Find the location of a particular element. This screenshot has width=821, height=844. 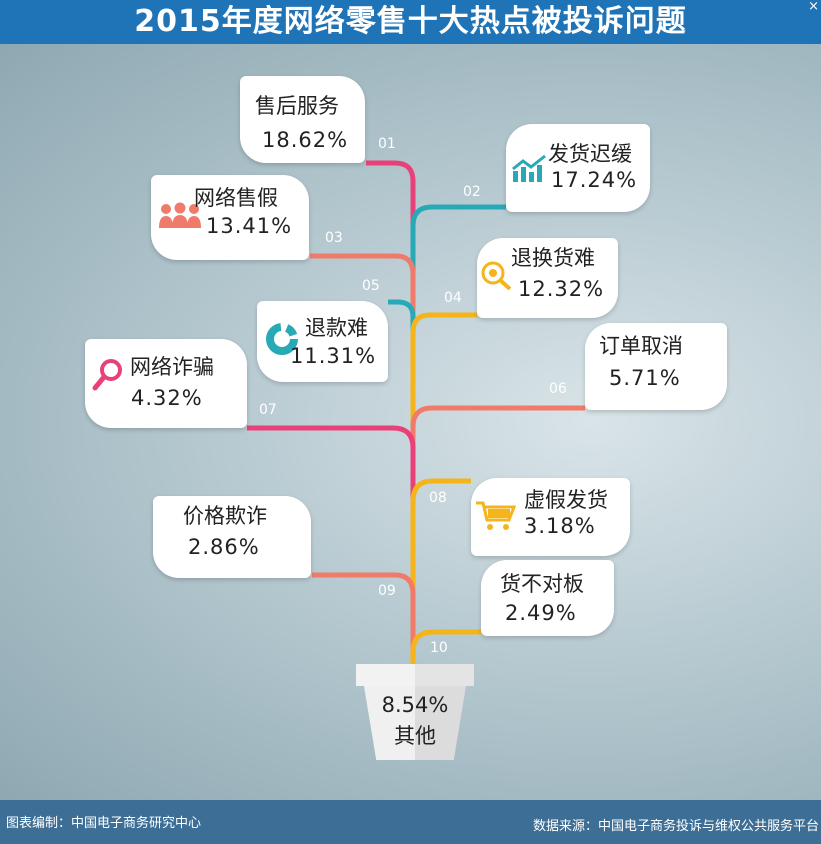

people-icon is located at coordinates (180, 215).